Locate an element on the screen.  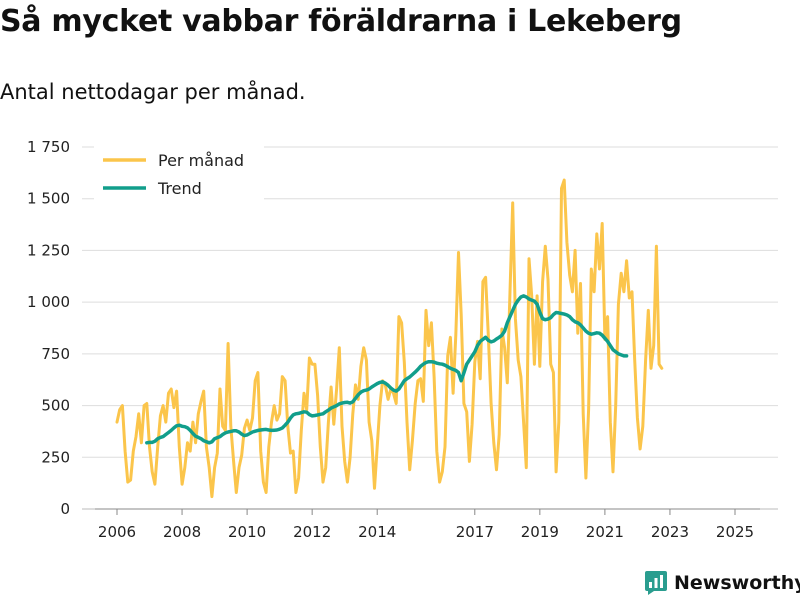
y-tick-label: 1 000 is located at coordinates (48, 302).